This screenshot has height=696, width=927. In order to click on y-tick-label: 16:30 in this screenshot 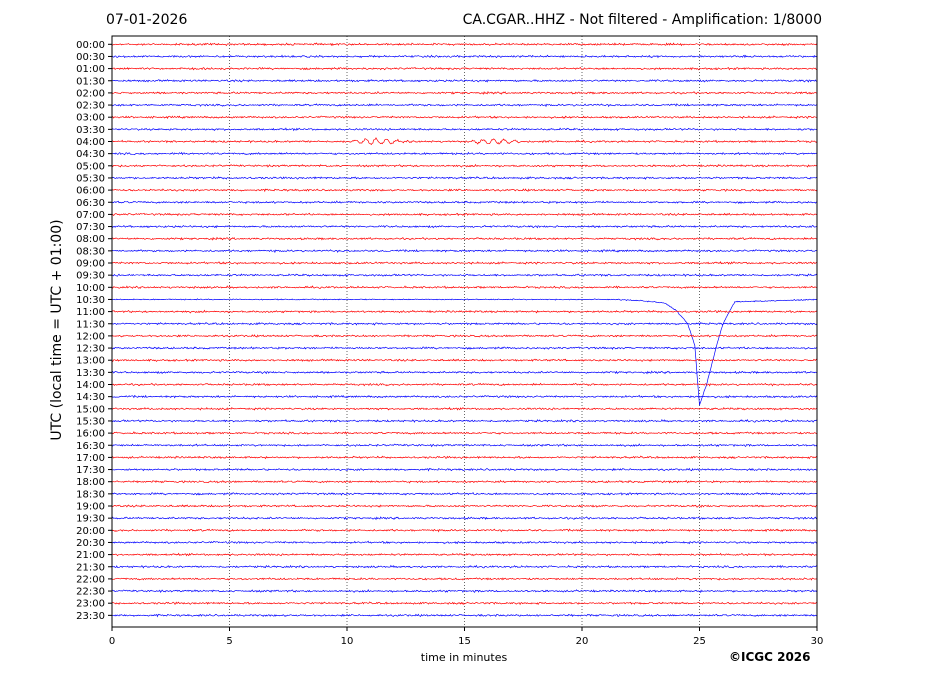, I will do `click(90, 446)`.